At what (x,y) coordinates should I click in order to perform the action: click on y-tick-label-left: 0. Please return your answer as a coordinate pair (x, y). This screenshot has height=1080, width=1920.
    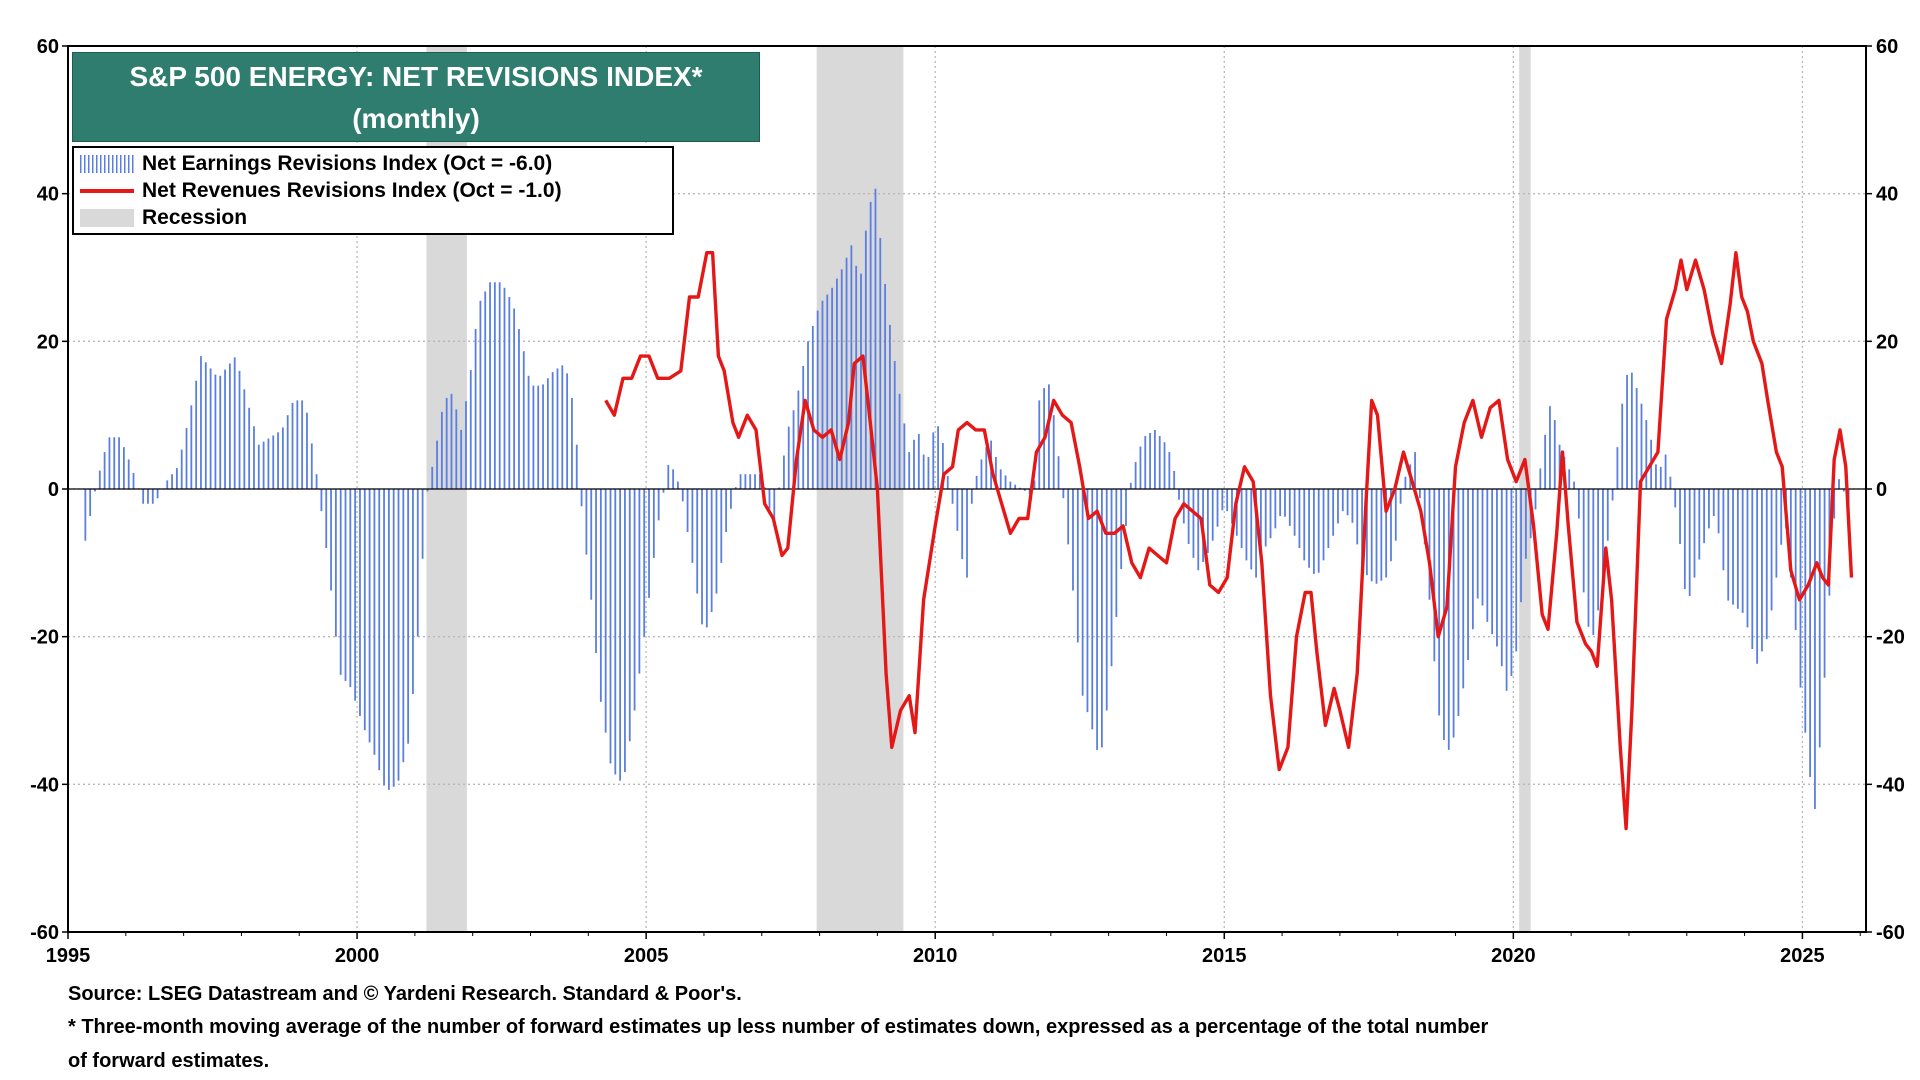
    Looking at the image, I should click on (53, 490).